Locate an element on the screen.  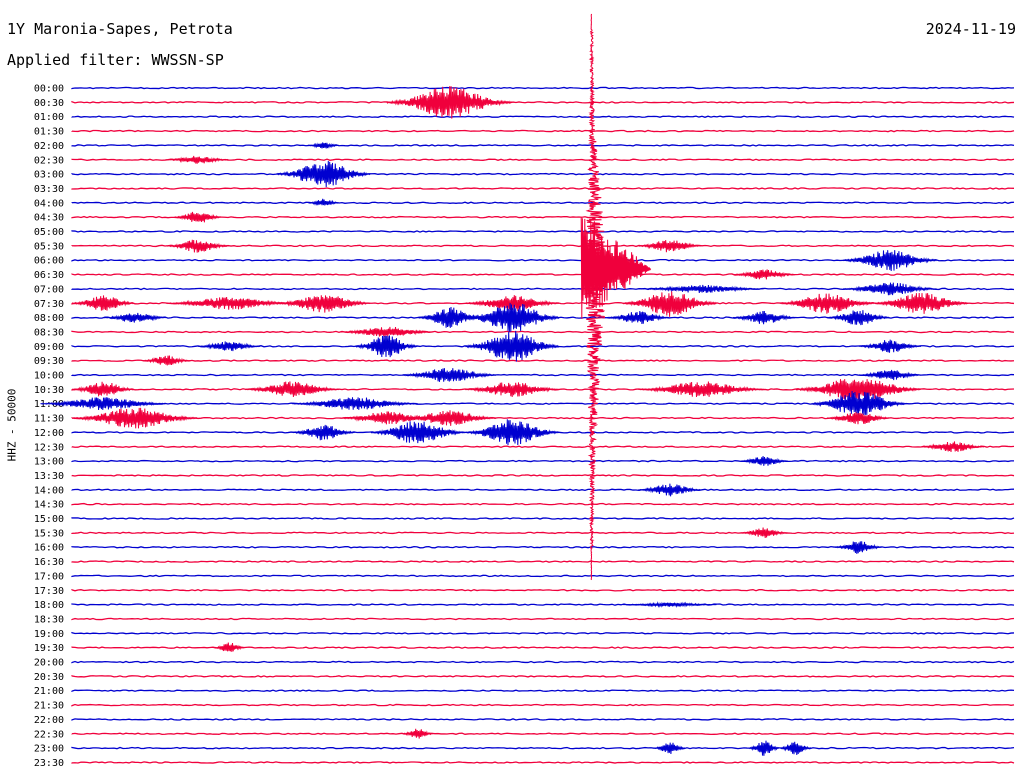
time-label: 18:00 is located at coordinates (49, 605).